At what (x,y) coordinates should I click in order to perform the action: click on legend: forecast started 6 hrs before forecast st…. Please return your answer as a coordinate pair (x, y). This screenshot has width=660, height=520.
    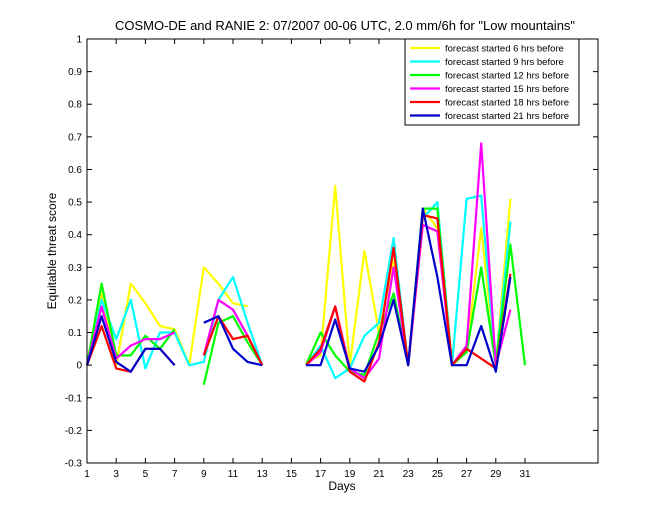
    Looking at the image, I should click on (492, 82).